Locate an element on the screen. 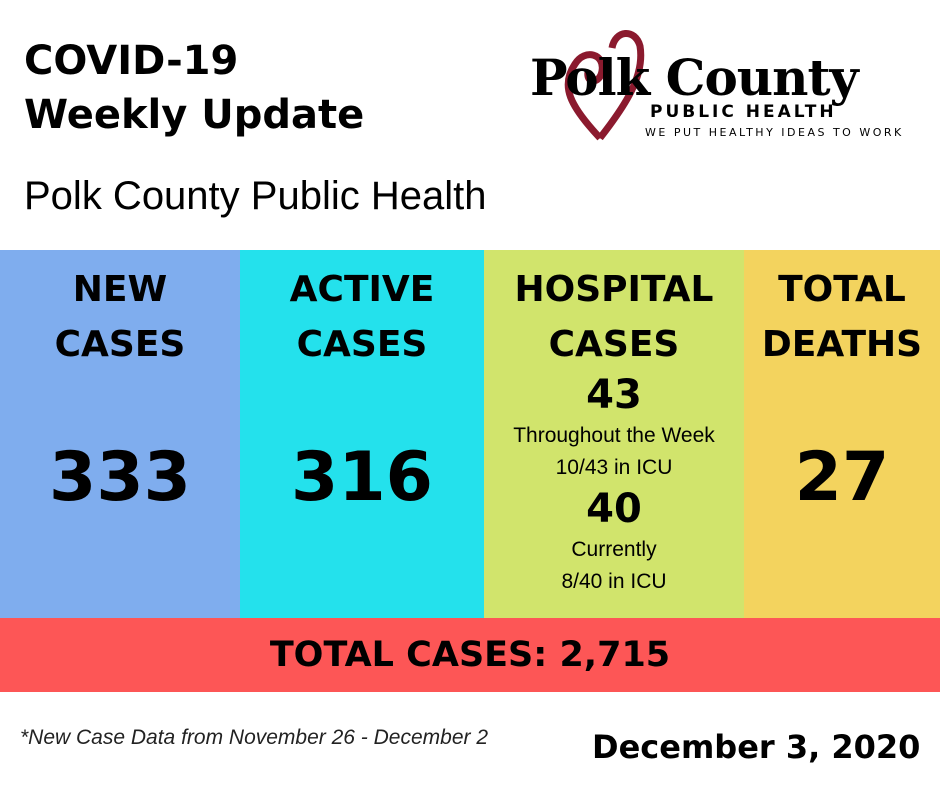 Image resolution: width=940 pixels, height=788 pixels. new-cases-panel: NEW CASES 333 is located at coordinates (120, 434).